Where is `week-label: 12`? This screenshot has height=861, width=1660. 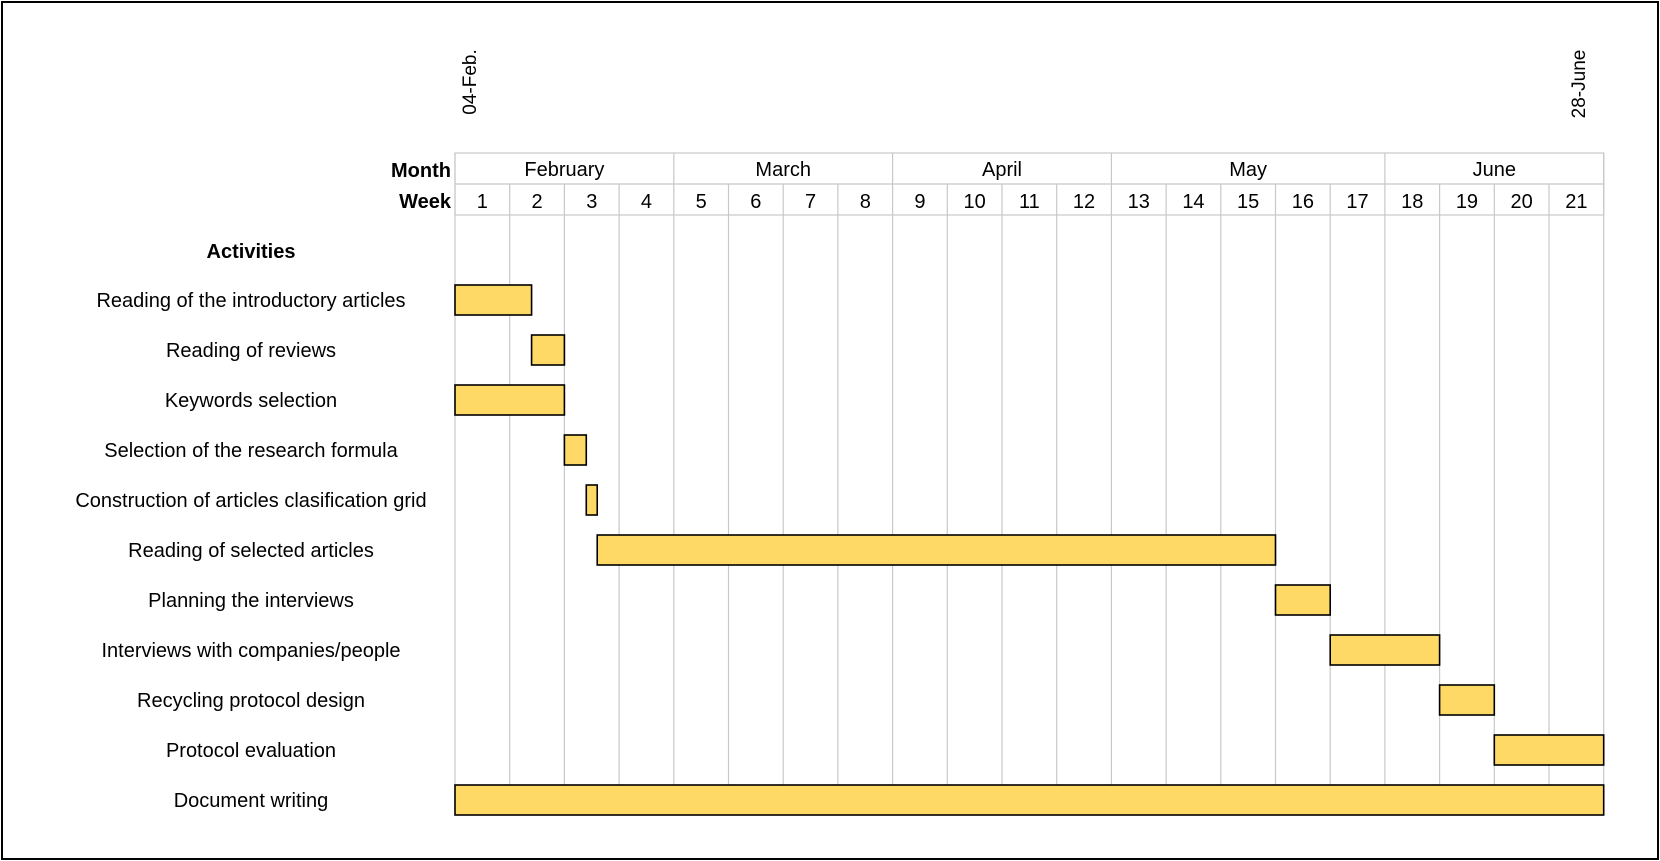
week-label: 12 is located at coordinates (1084, 202).